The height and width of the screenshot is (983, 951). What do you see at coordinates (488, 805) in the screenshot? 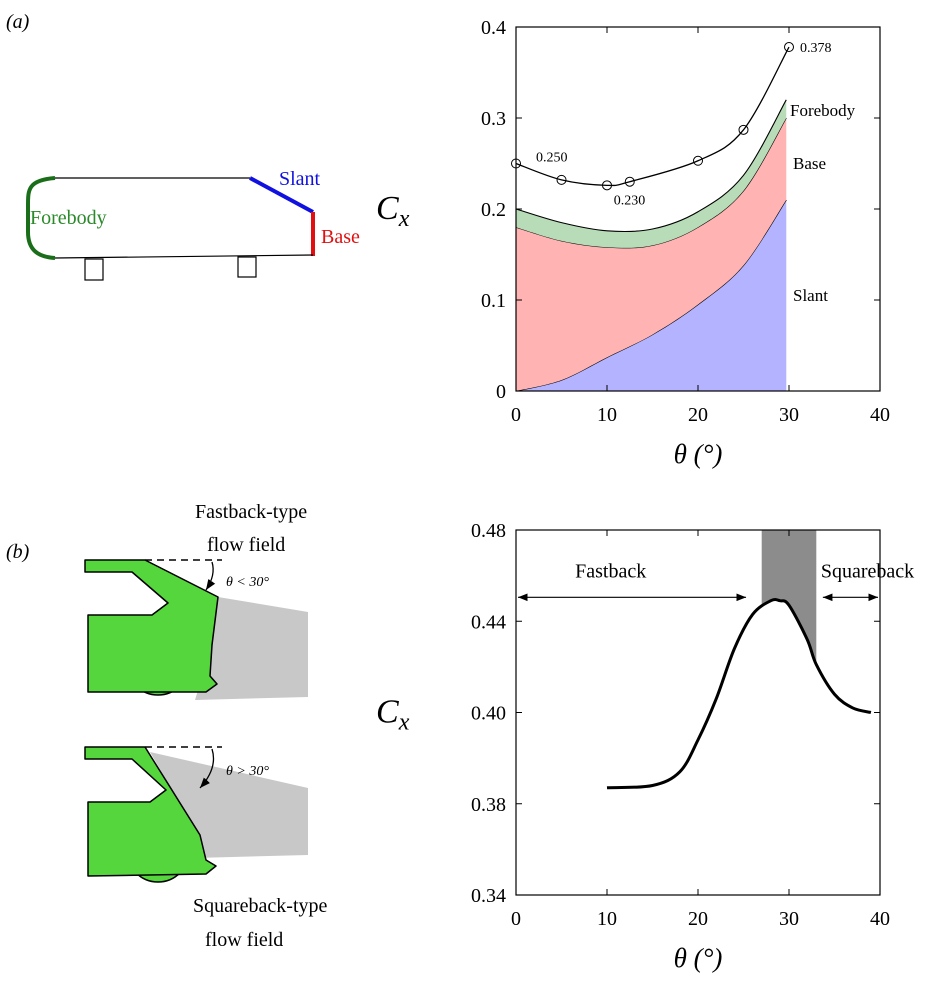
I see `y-tick-label: 0.38` at bounding box center [488, 805].